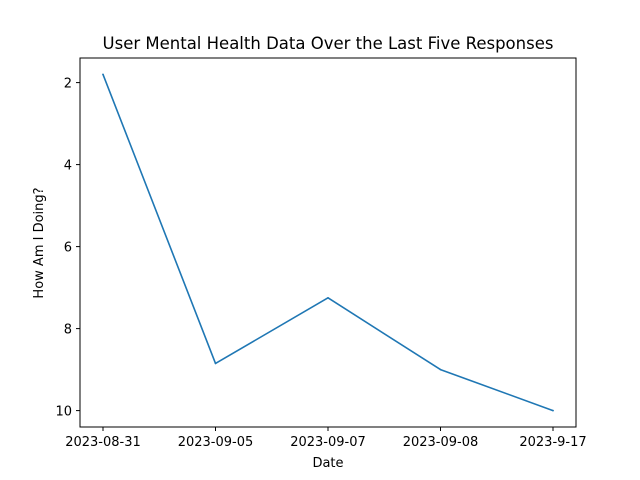 The width and height of the screenshot is (640, 480). What do you see at coordinates (63, 412) in the screenshot?
I see `y-tick-label: 10` at bounding box center [63, 412].